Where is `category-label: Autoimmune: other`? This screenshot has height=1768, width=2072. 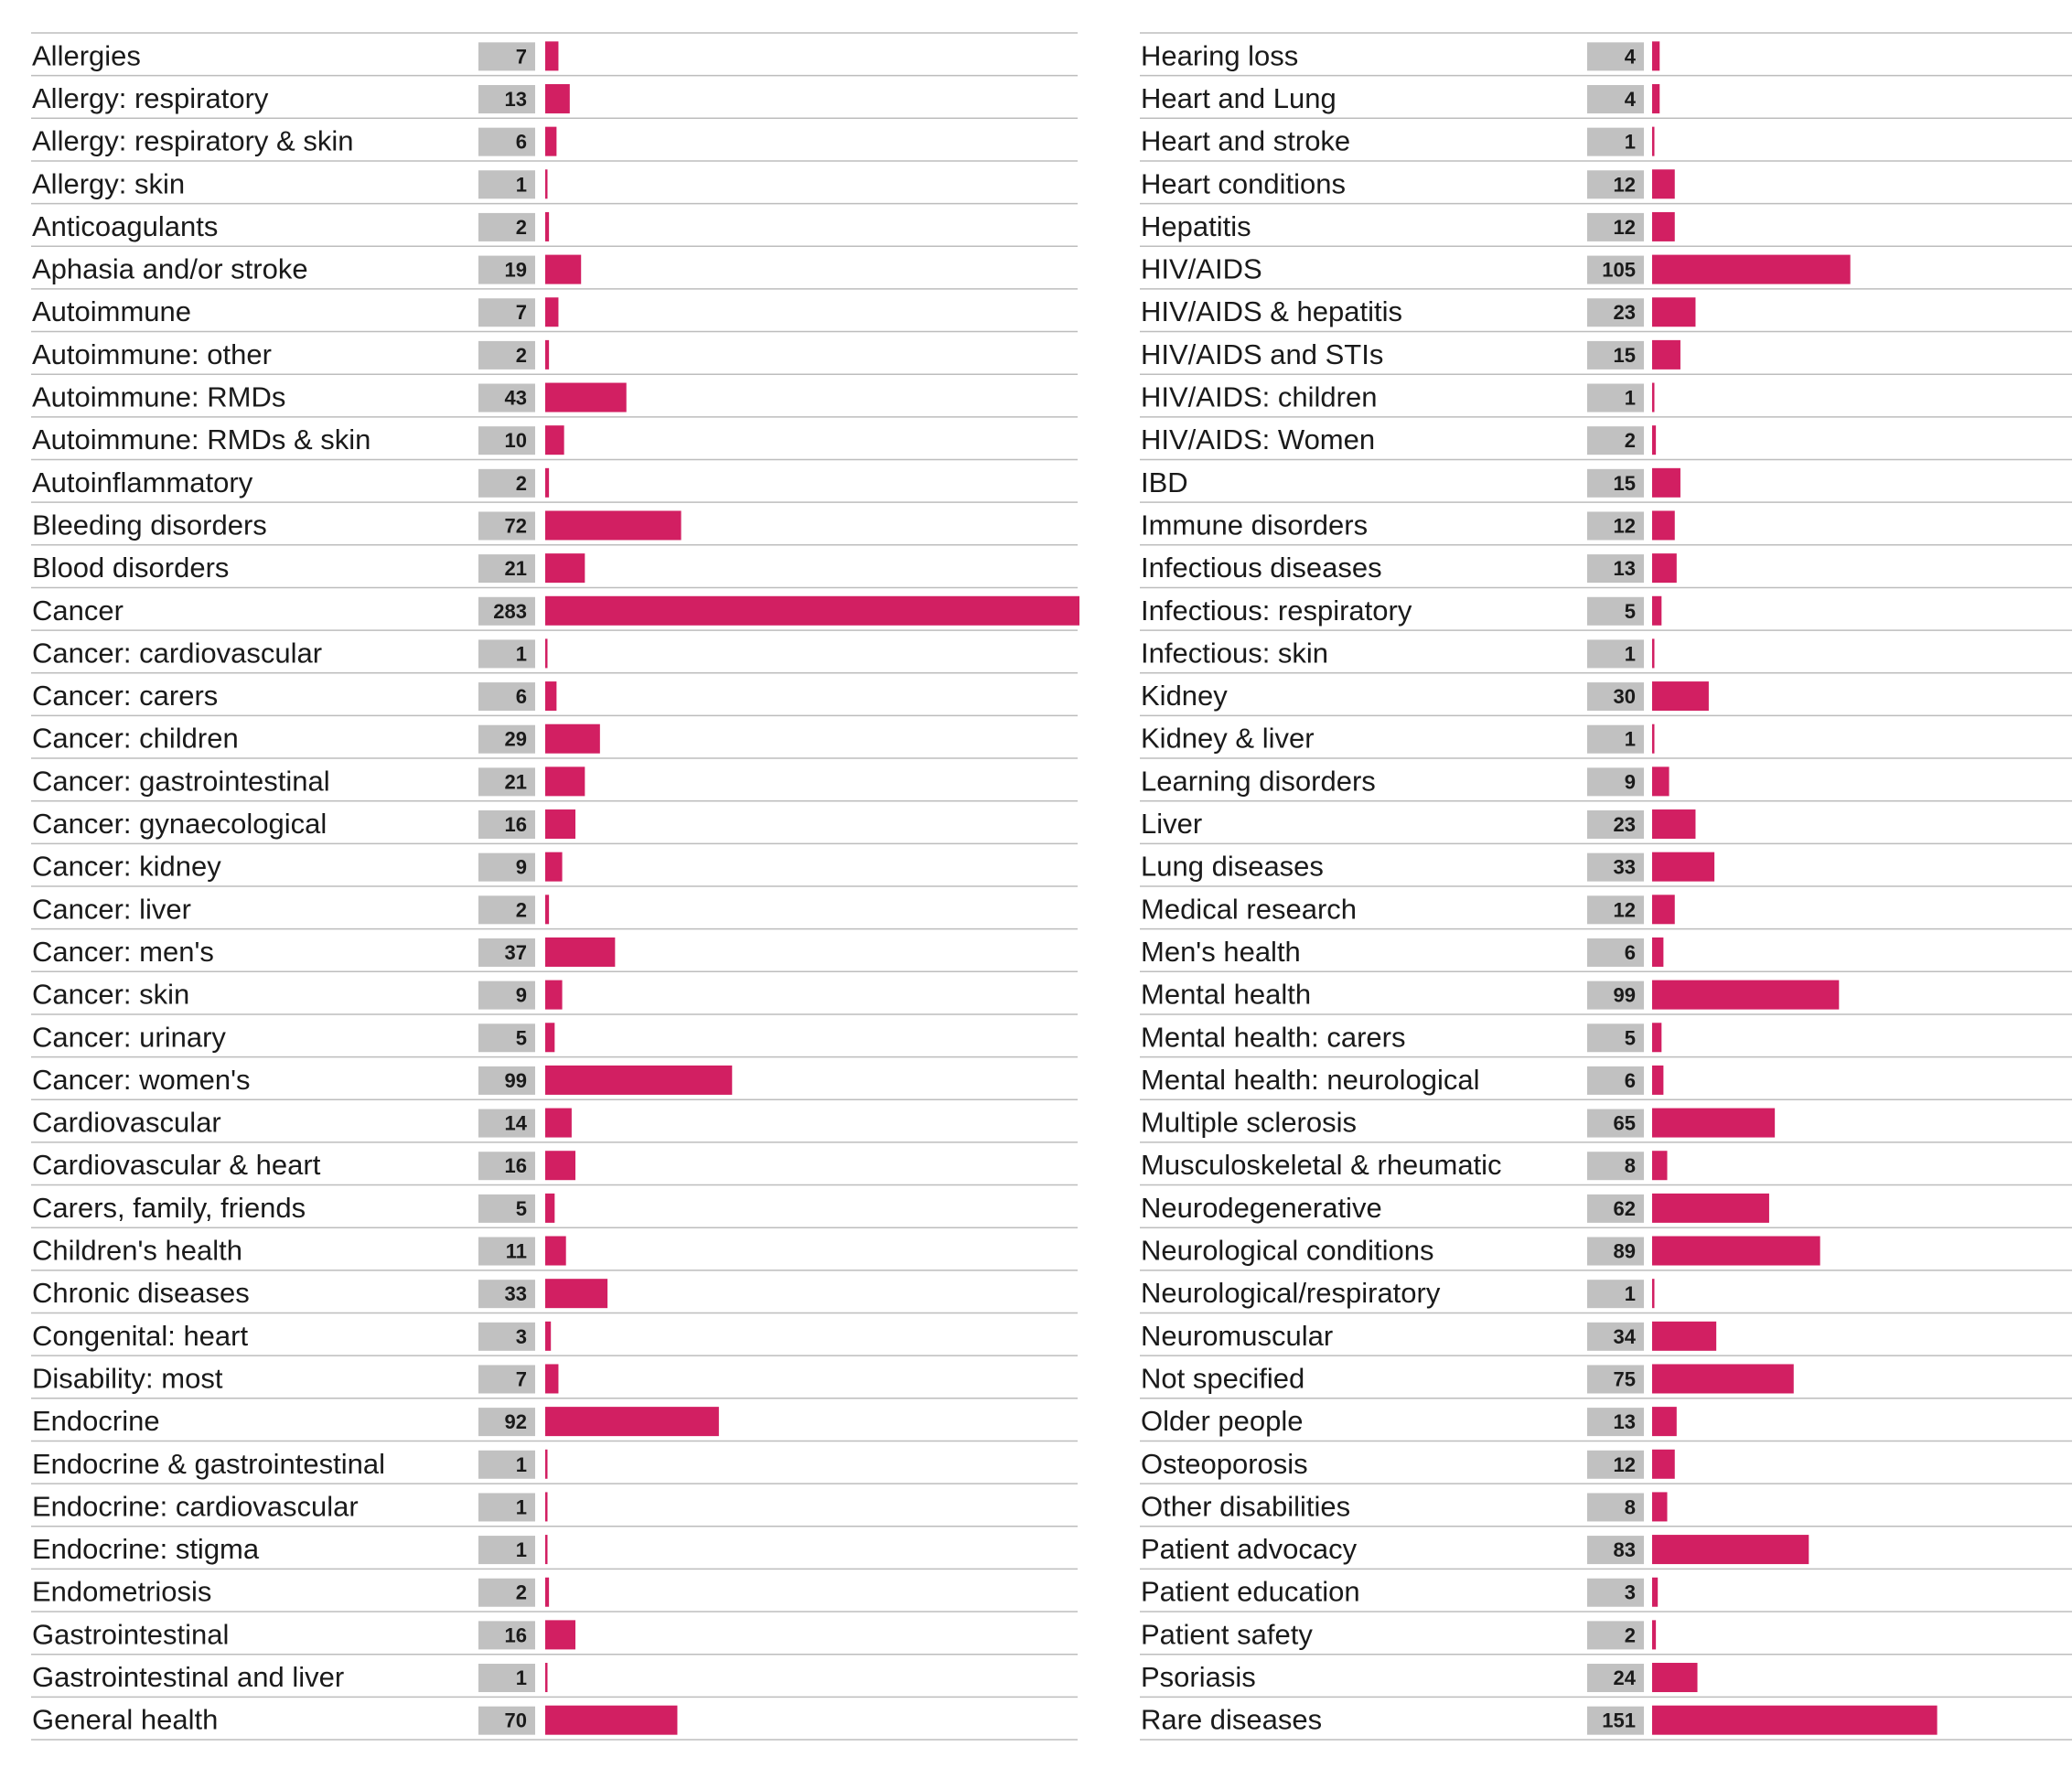
category-label: Autoimmune: other is located at coordinates (152, 354).